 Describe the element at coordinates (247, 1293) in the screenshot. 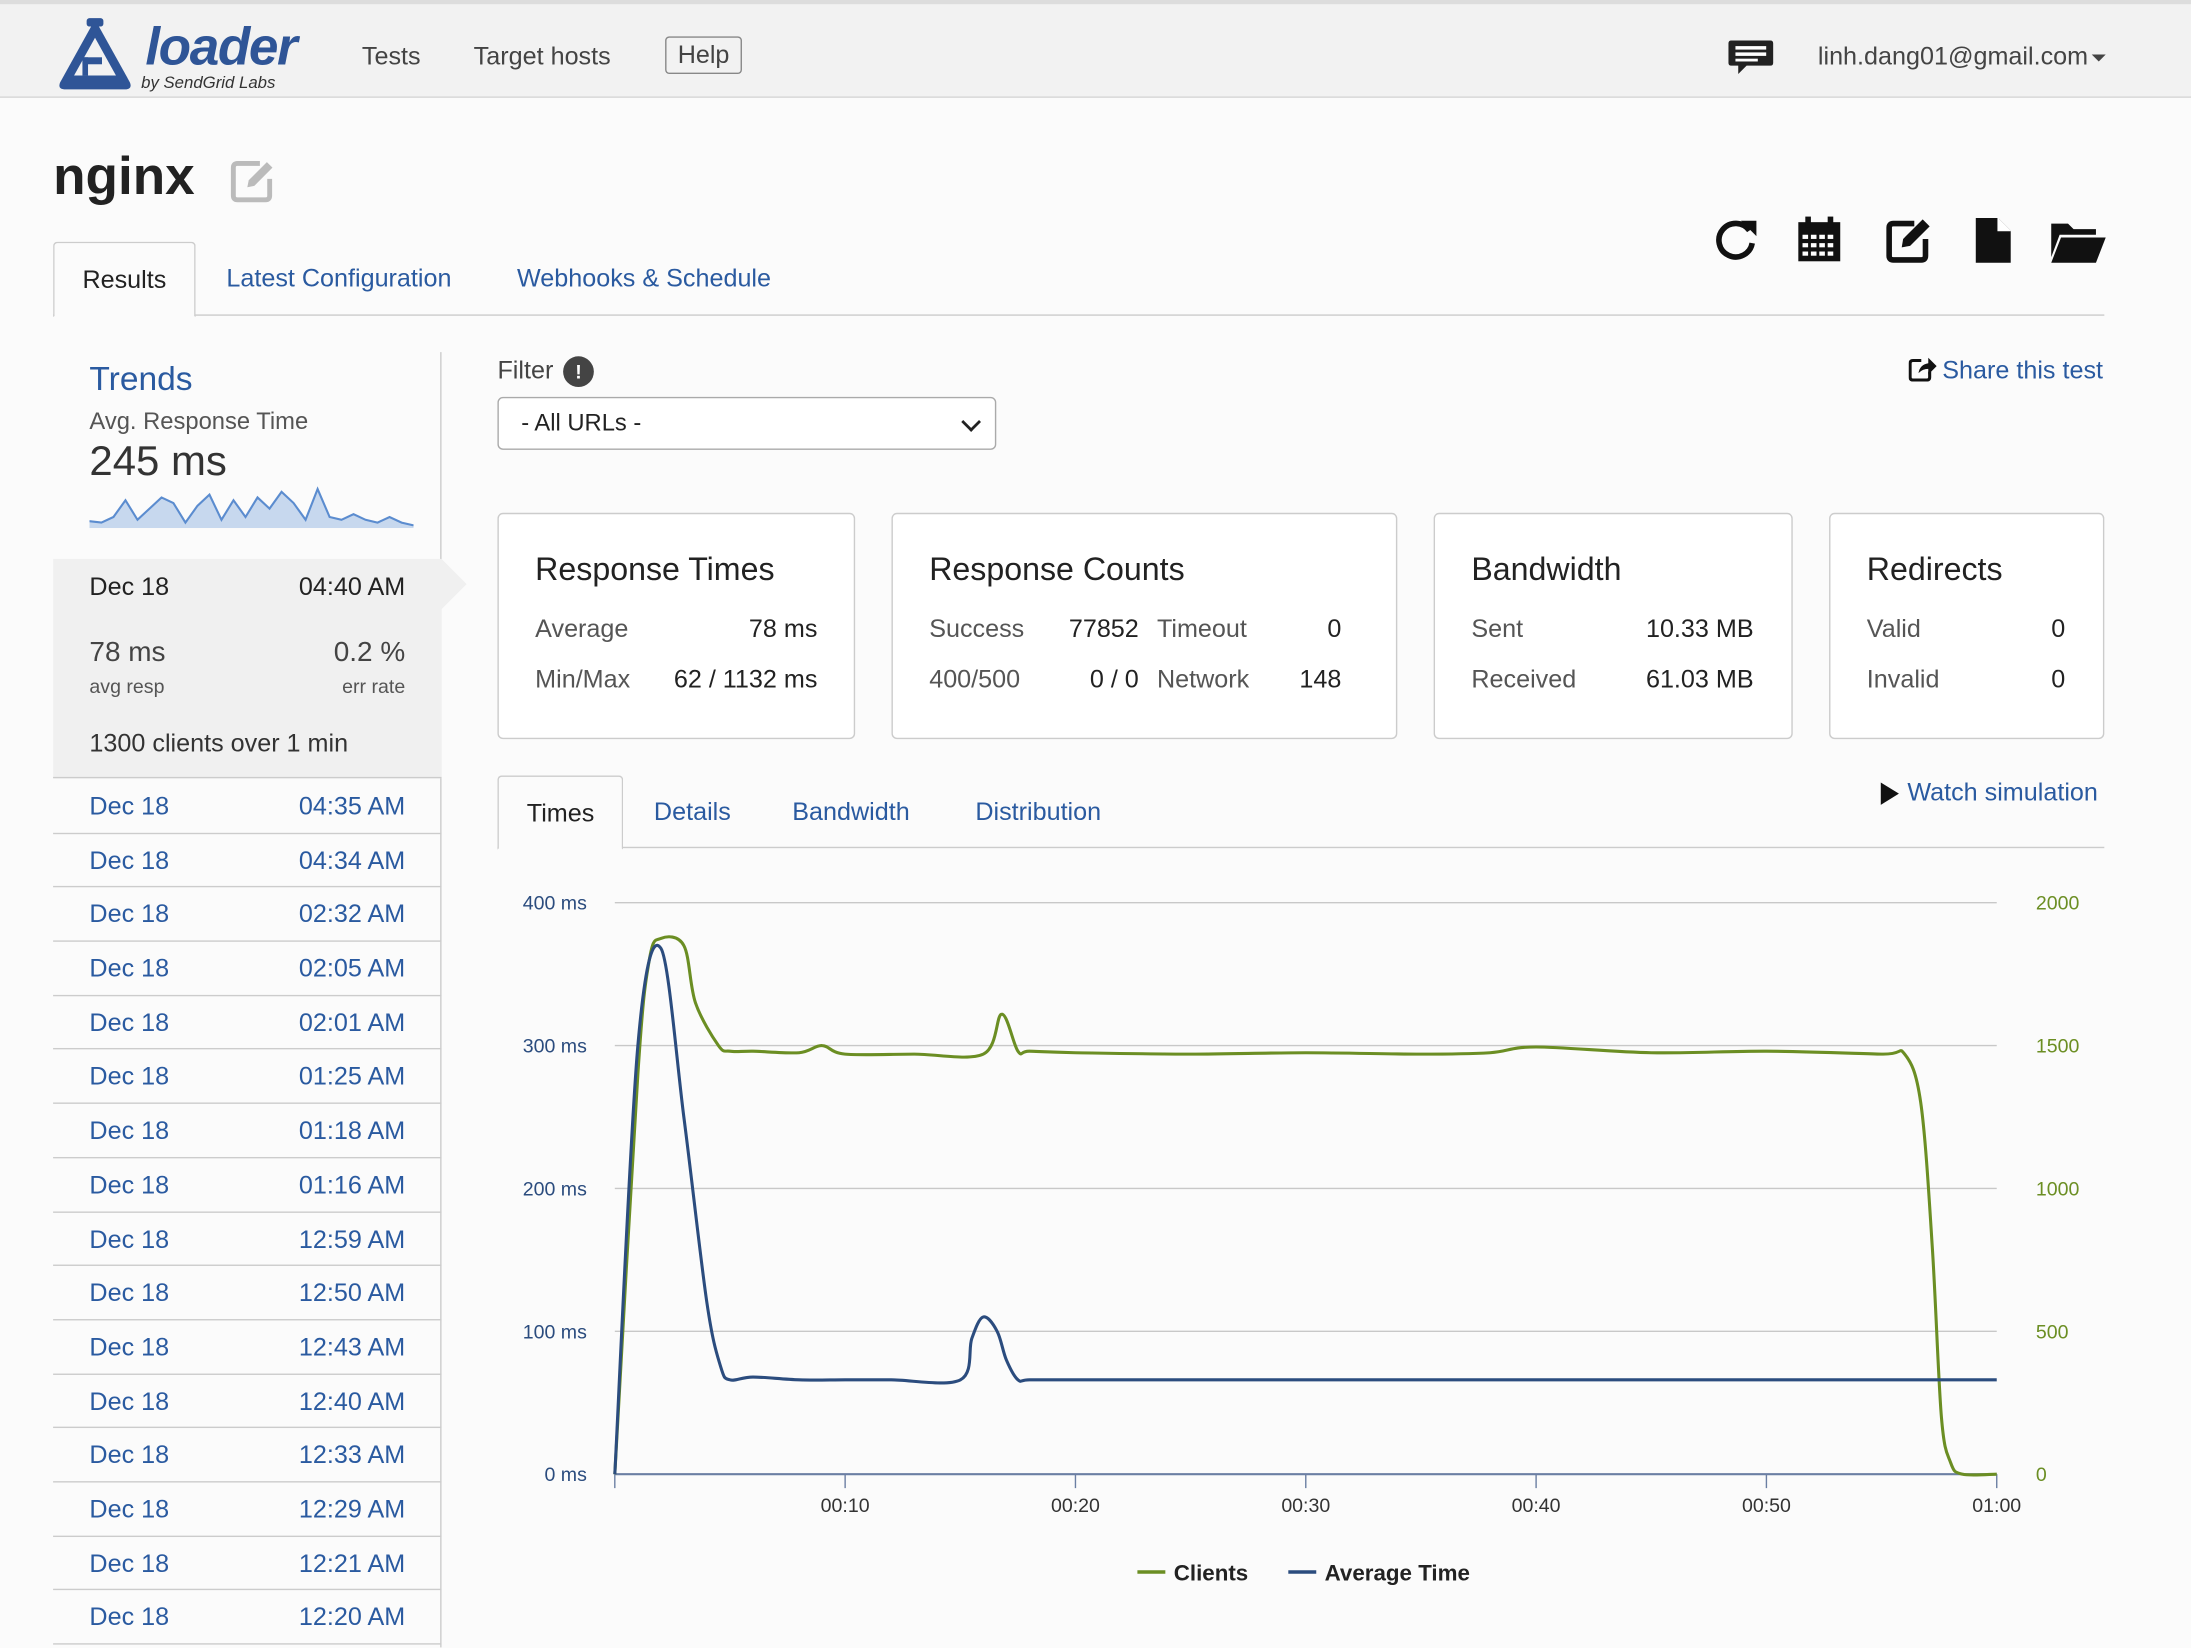

I see `run-list-item: Dec 18 12:50 AM` at that location.